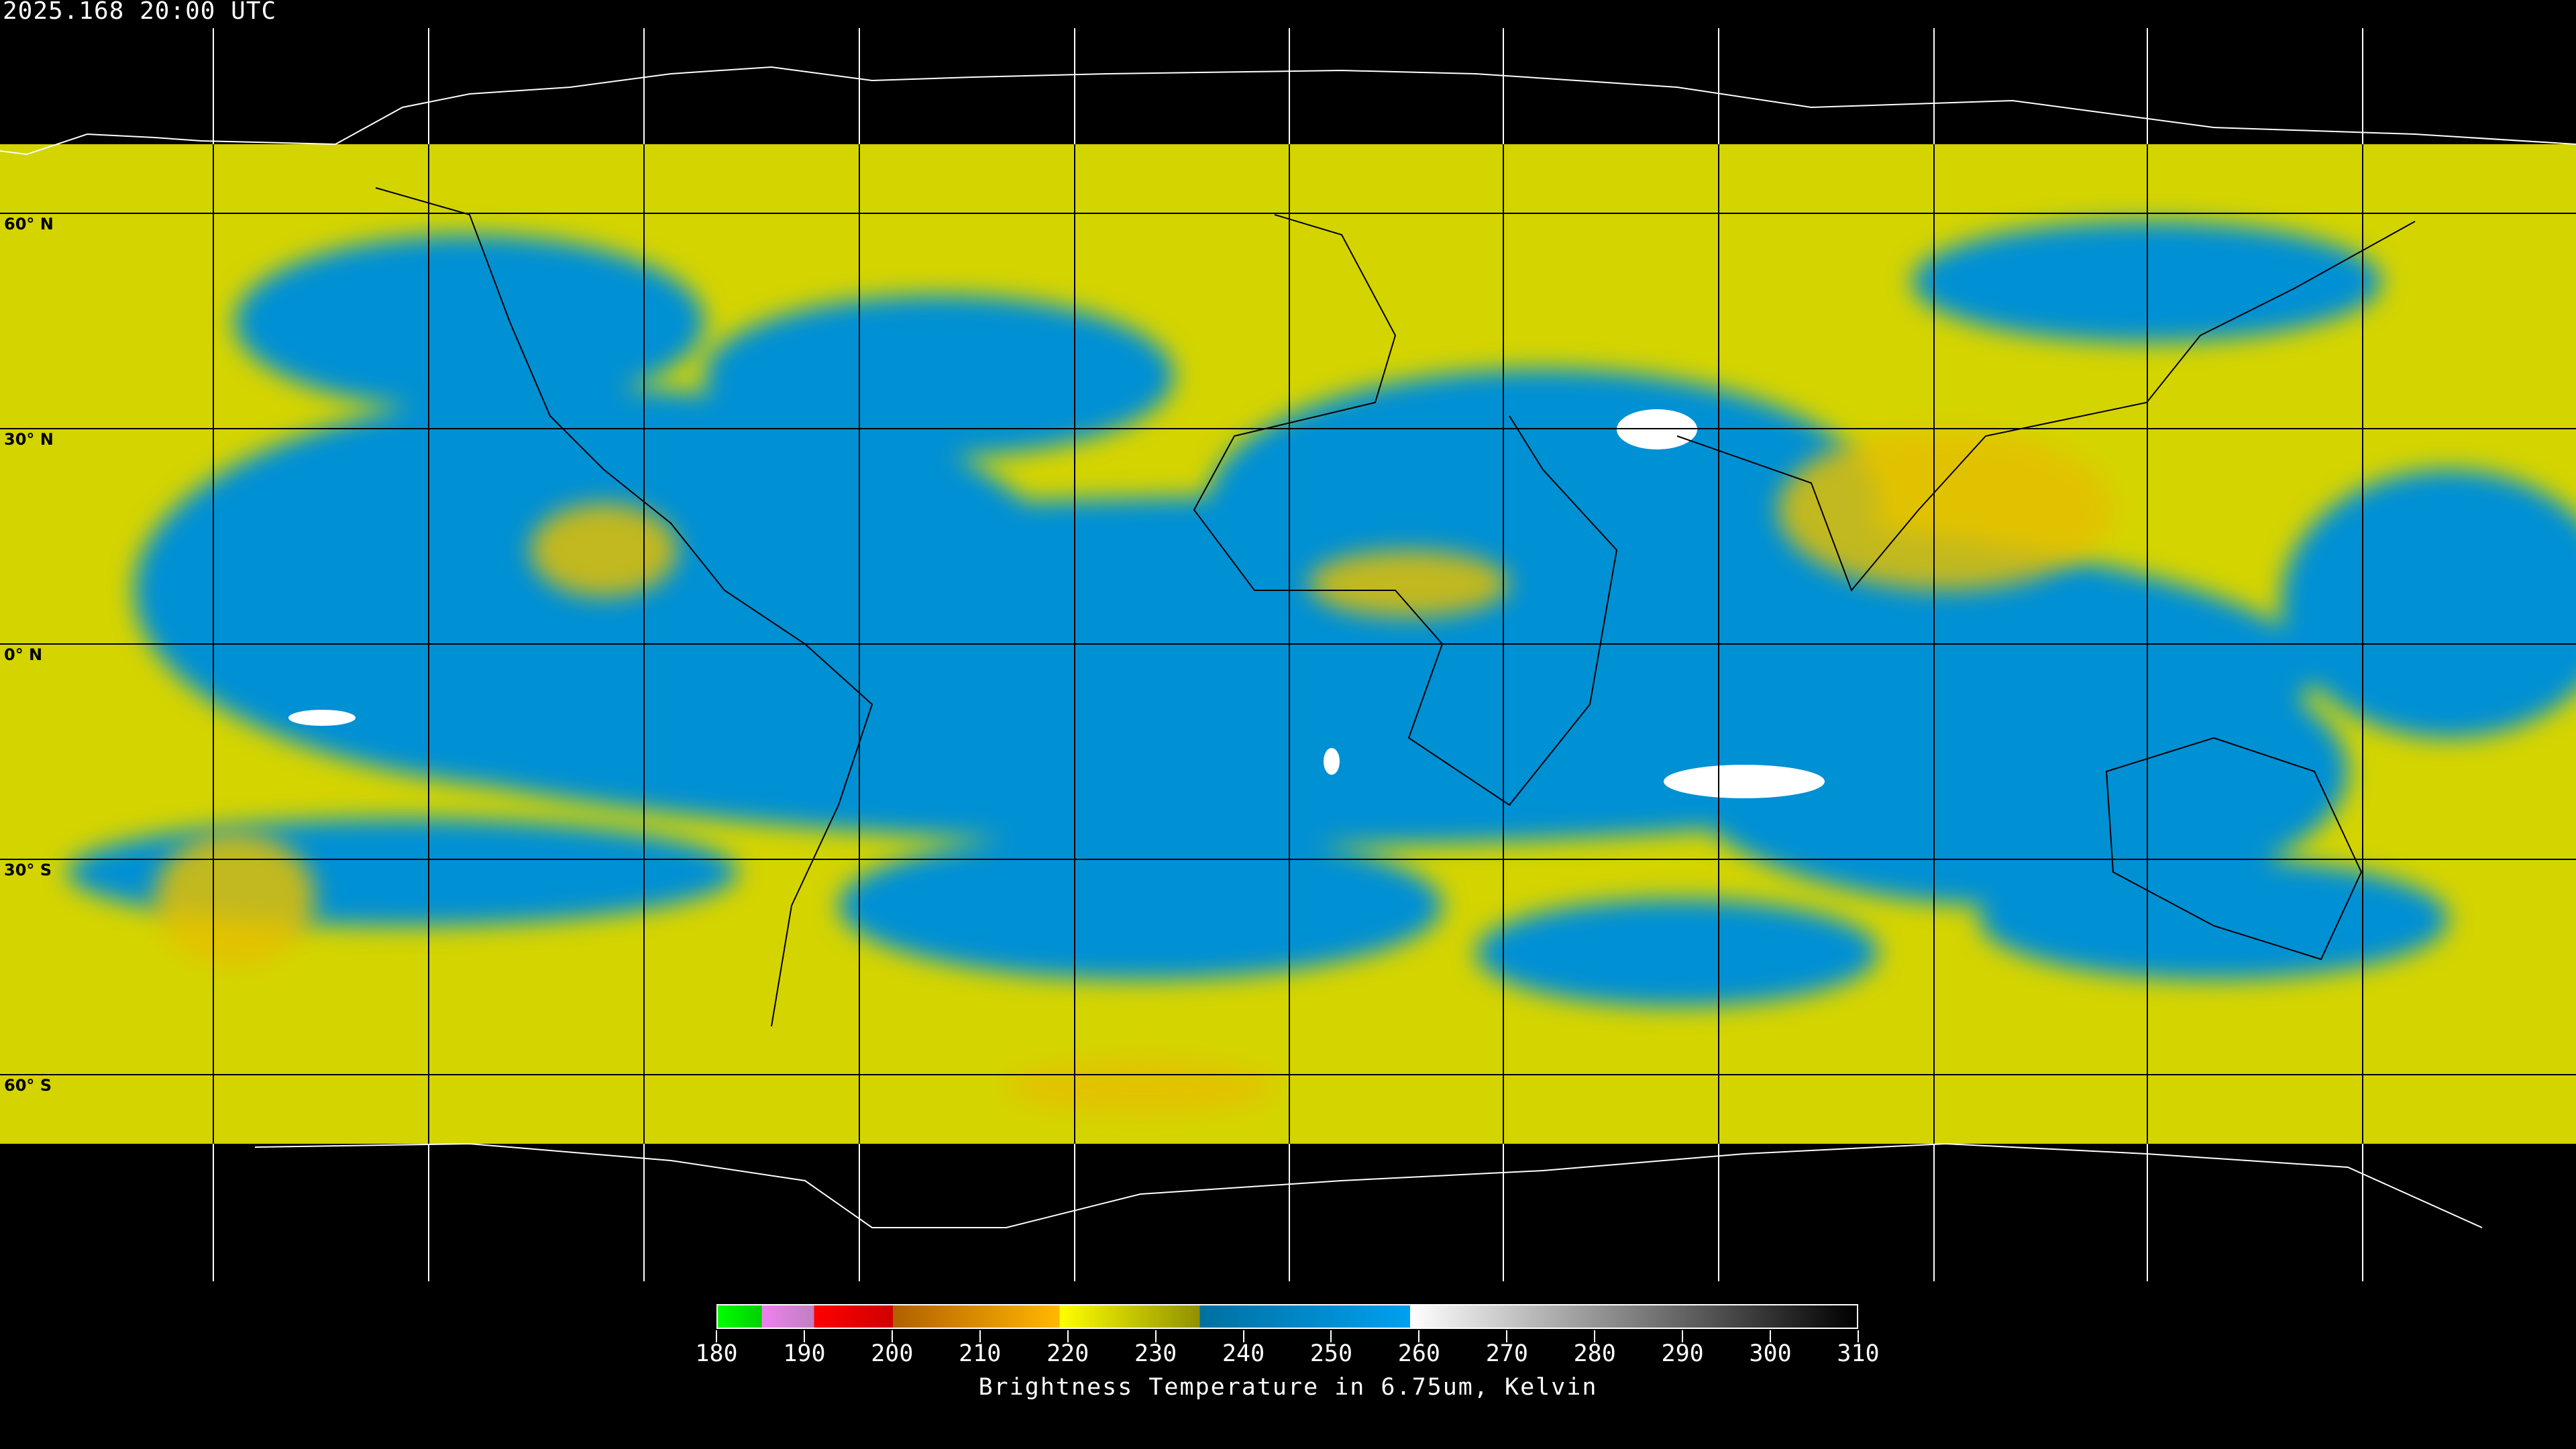  What do you see at coordinates (29, 439) in the screenshot?
I see `latitude-label-30n: 30° N` at bounding box center [29, 439].